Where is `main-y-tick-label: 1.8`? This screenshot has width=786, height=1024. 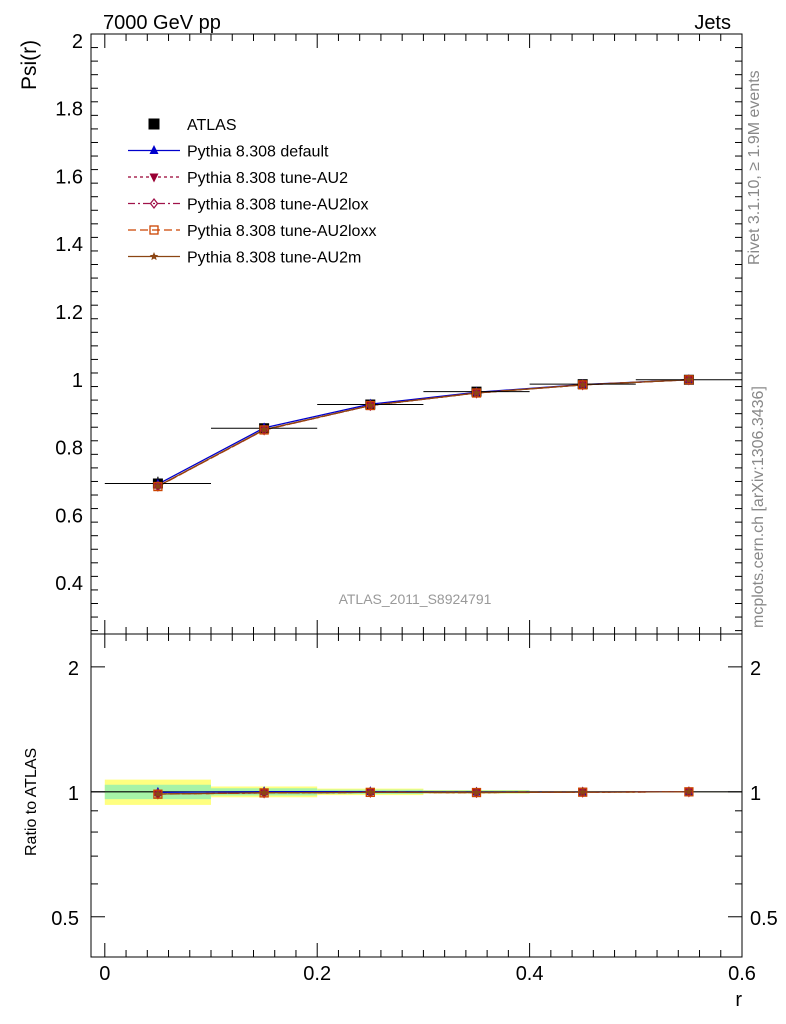 main-y-tick-label: 1.8 is located at coordinates (69, 110).